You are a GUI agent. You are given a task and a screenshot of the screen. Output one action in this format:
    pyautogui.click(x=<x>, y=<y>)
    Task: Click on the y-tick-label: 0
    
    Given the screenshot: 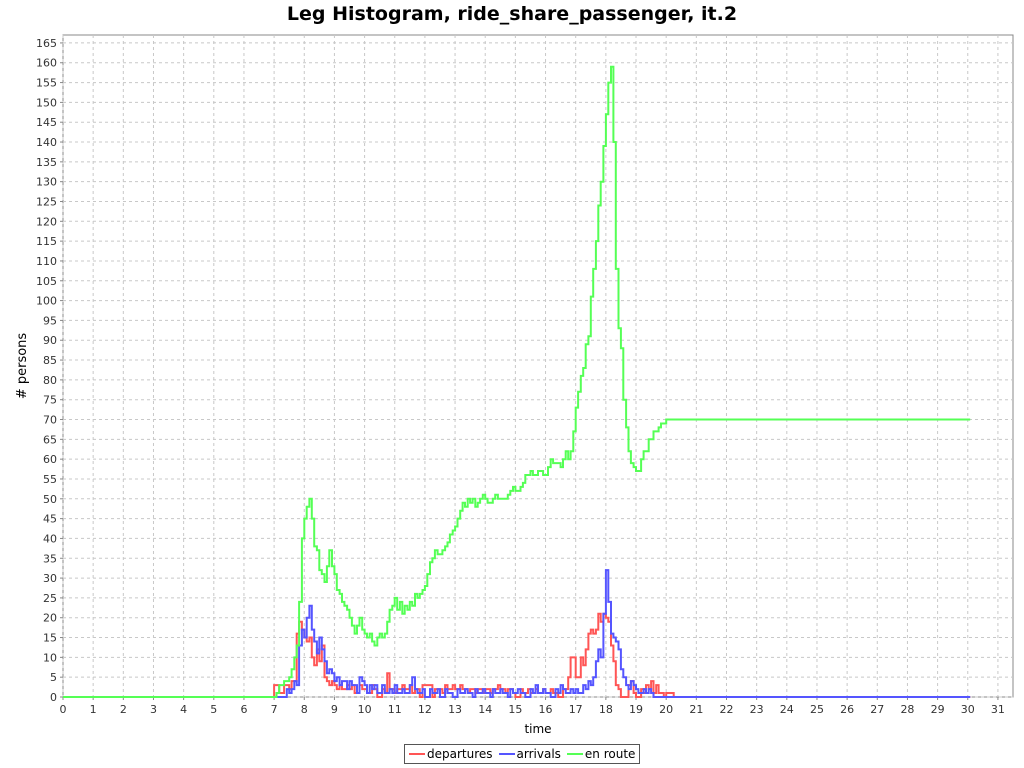 What is the action you would take?
    pyautogui.click(x=53, y=697)
    